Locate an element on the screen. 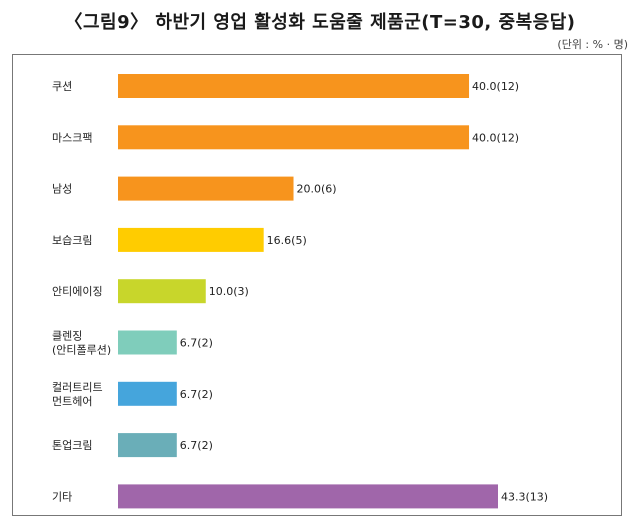 This screenshot has height=525, width=640. category-label: 쿠션 is located at coordinates (62, 86).